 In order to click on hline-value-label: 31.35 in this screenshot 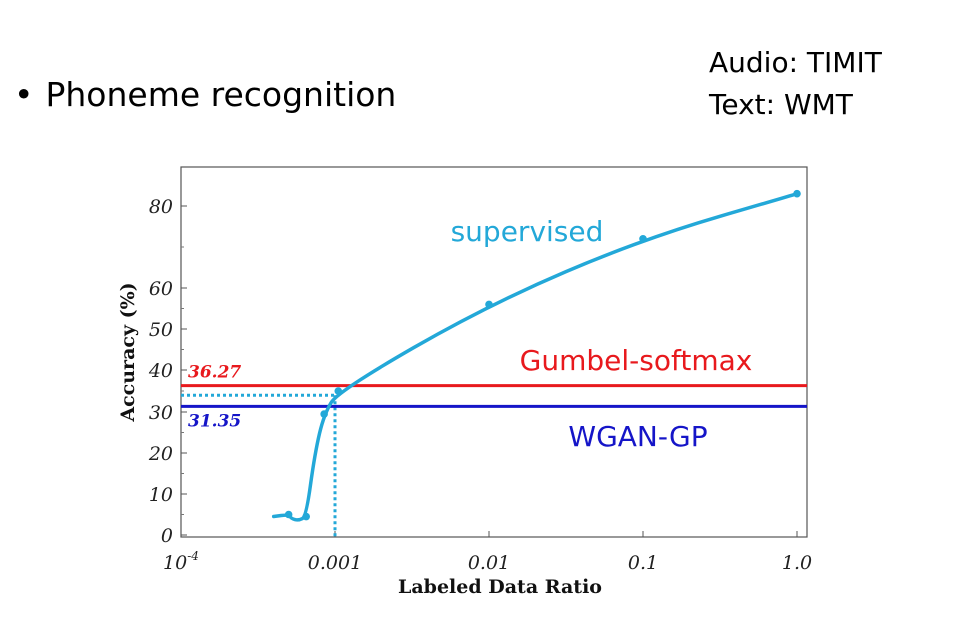, I will do `click(214, 421)`.